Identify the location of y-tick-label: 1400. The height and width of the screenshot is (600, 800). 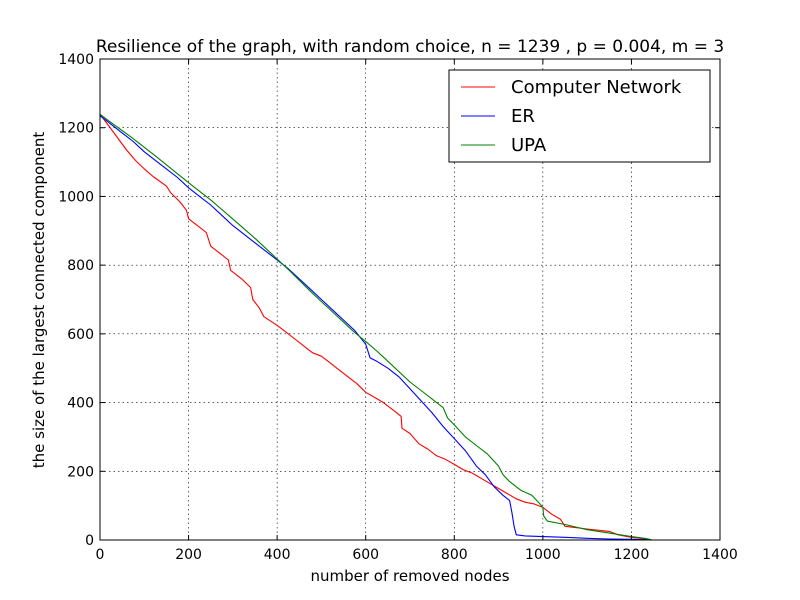
(76, 60).